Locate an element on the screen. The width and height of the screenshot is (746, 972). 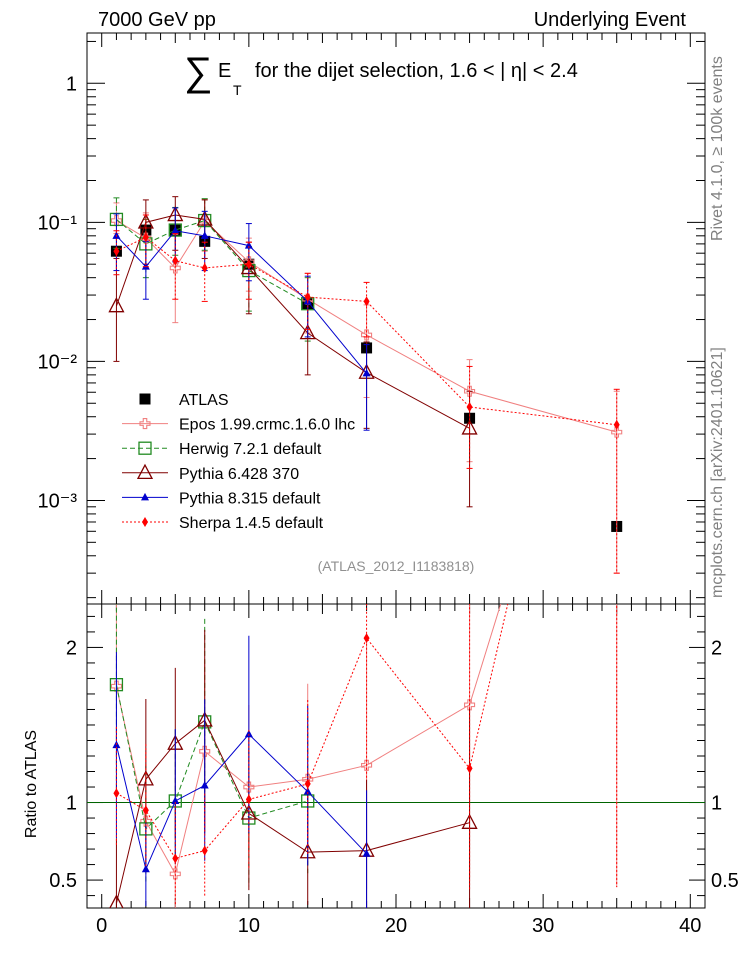
title-e: E is located at coordinates (224, 71).